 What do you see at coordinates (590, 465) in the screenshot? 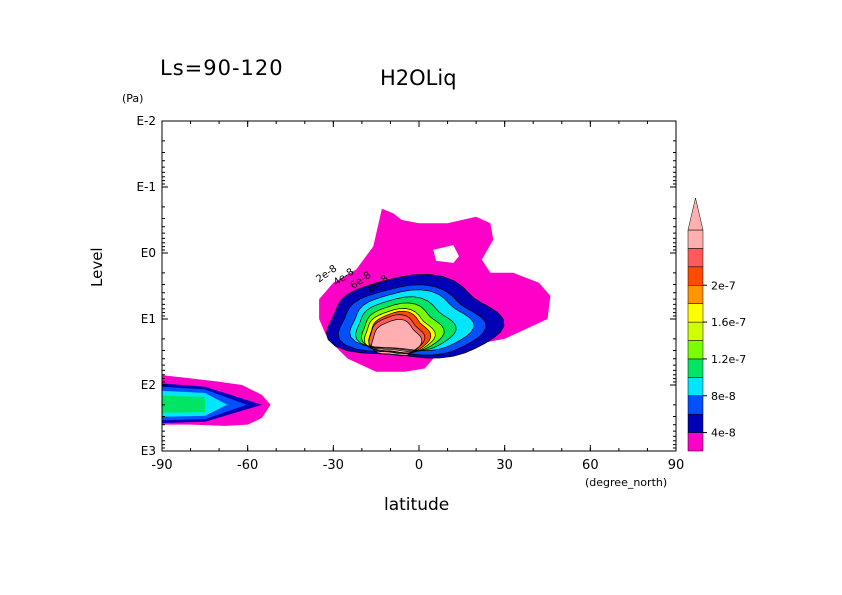
I see `x-tick-label: 60` at bounding box center [590, 465].